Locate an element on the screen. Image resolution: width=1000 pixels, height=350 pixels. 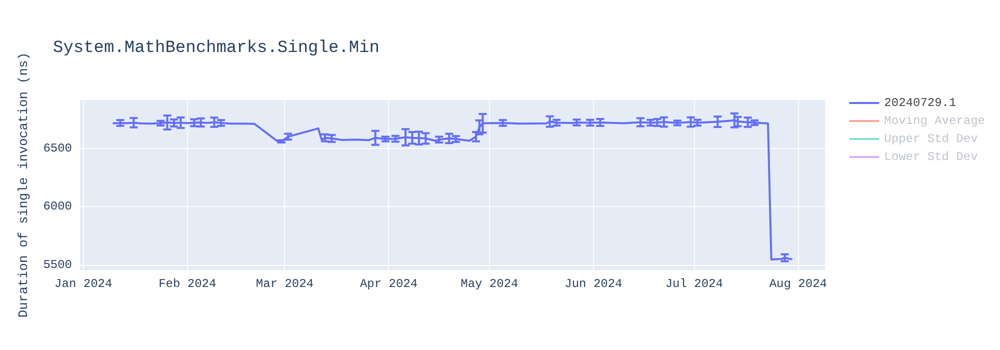
x-tick-label: Apr 2024 is located at coordinates (389, 284).